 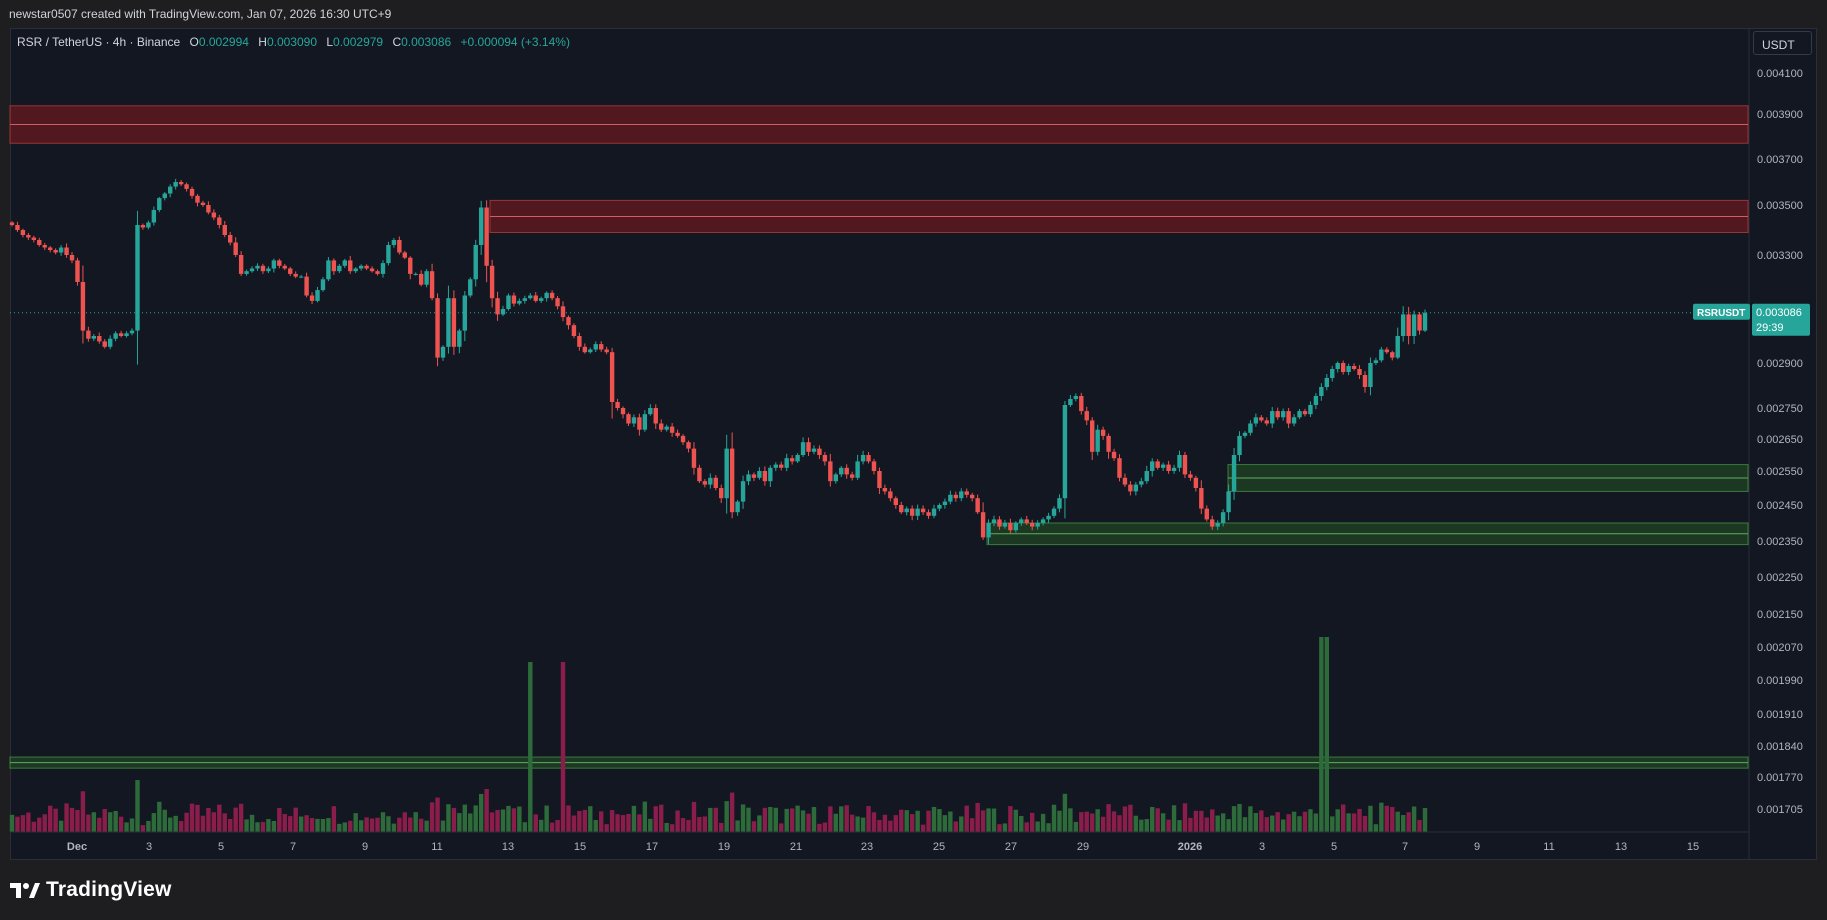 I want to click on currency-selector: USDT, so click(x=1782, y=43).